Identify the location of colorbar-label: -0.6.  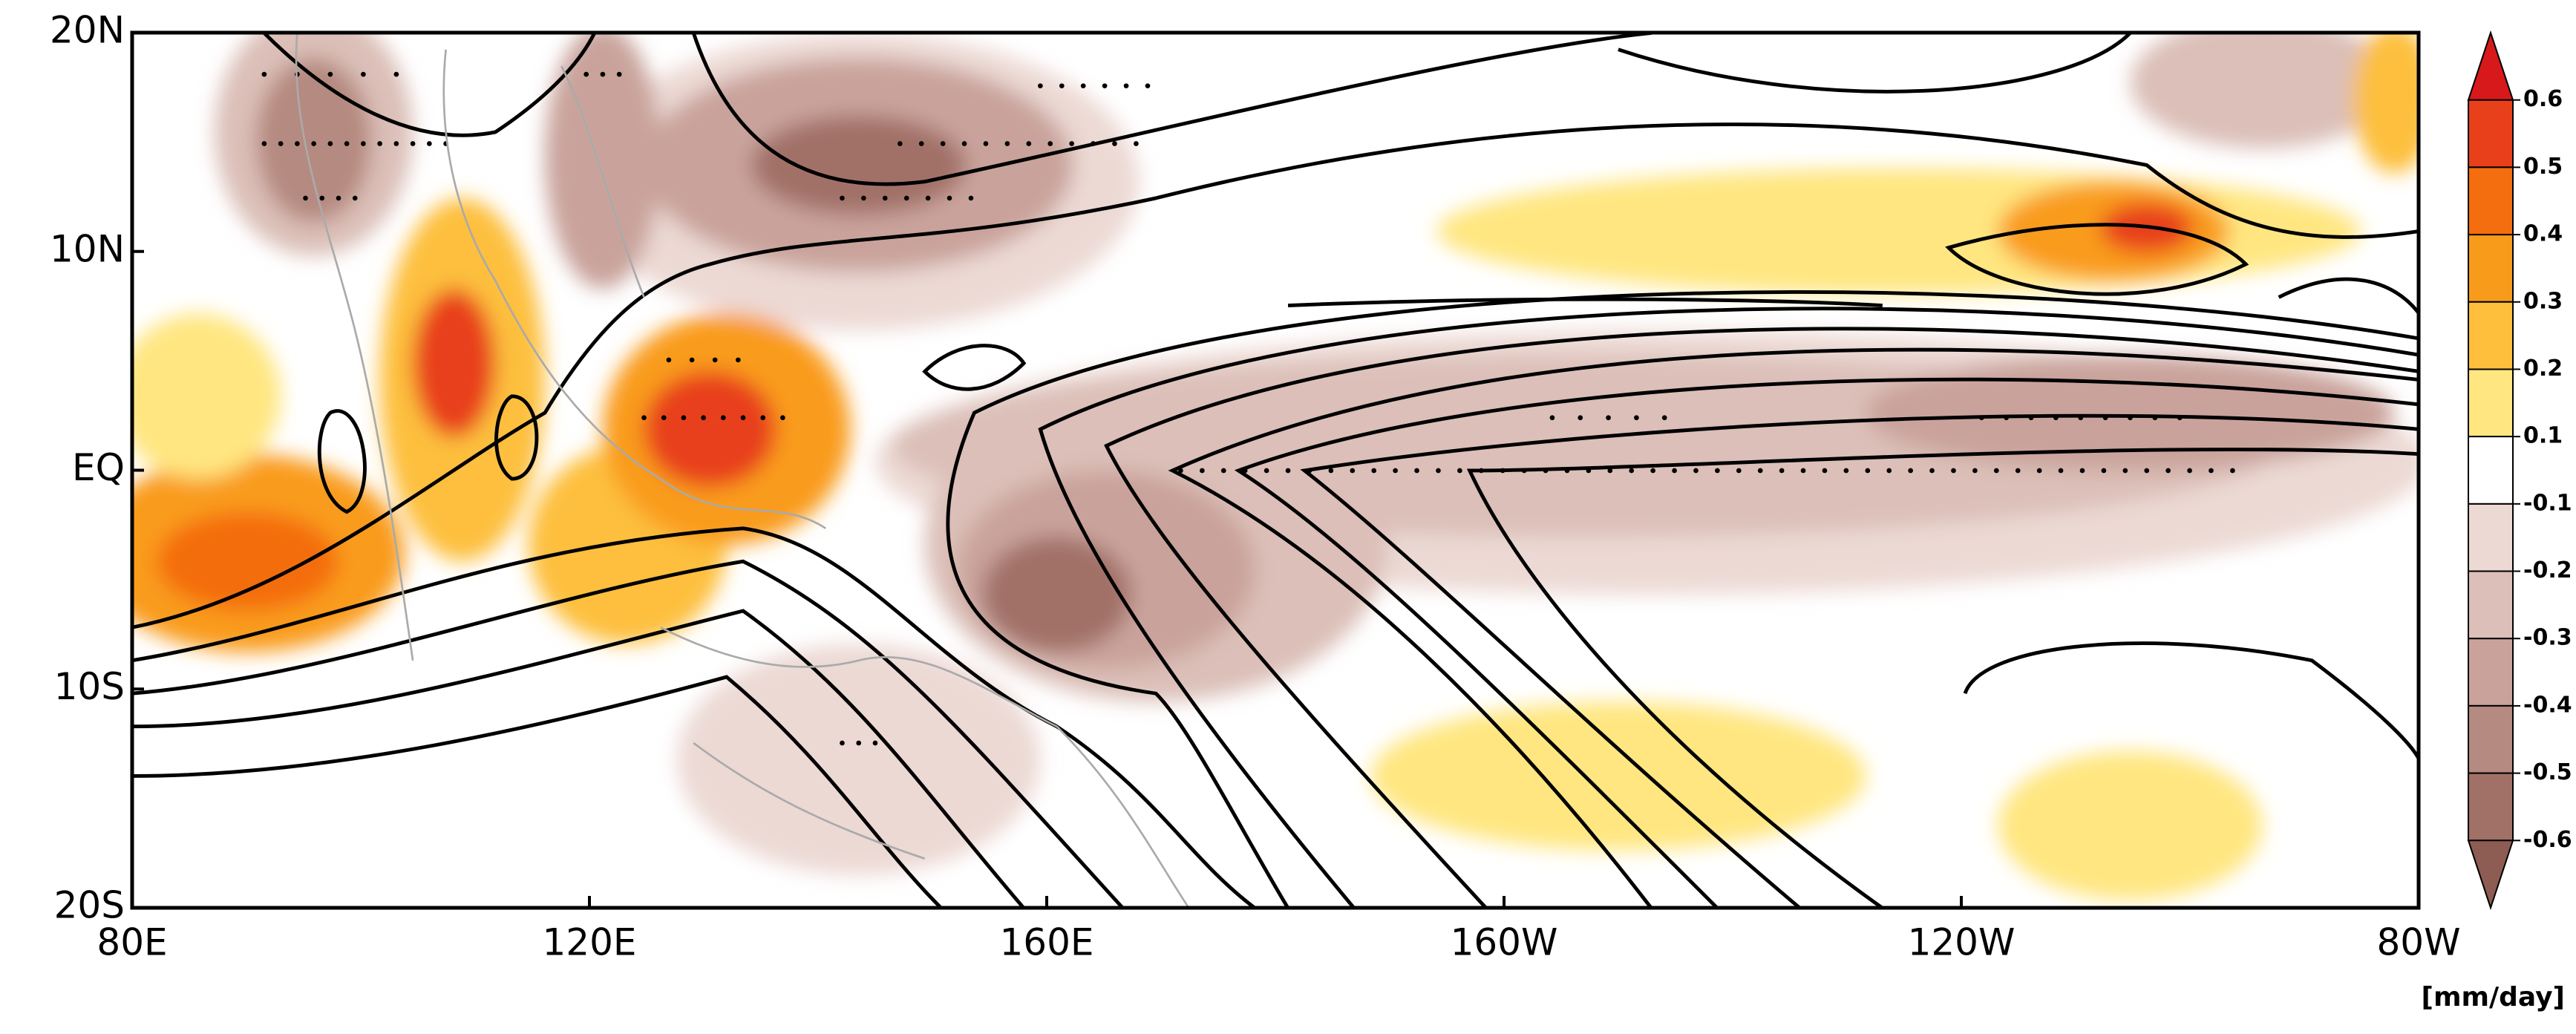
(2547, 840).